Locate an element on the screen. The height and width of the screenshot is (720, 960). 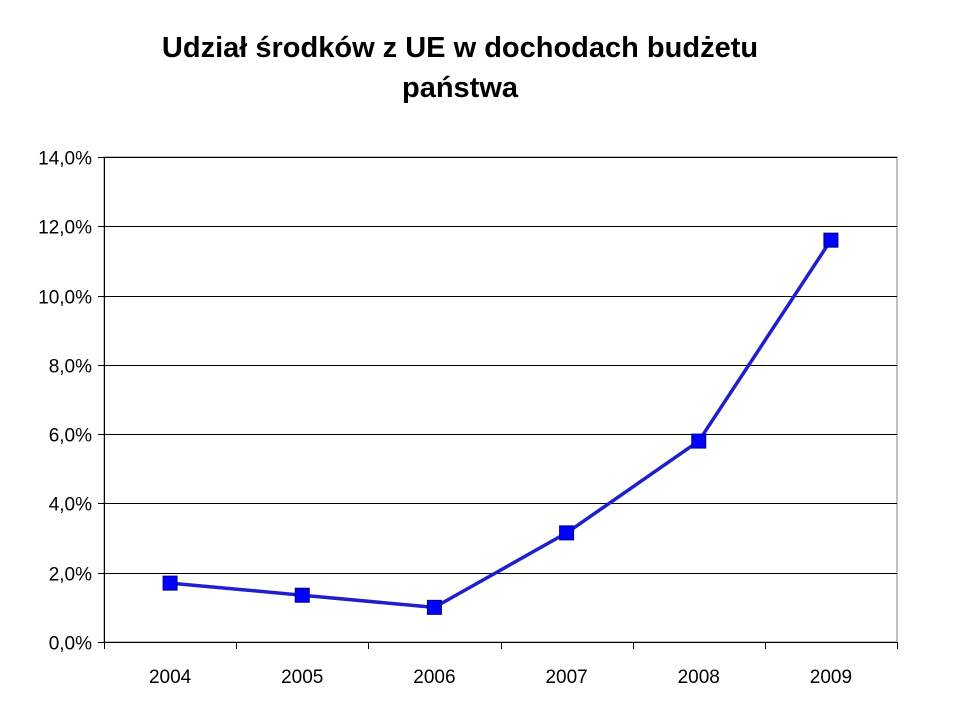
y-tick-label: 6,0% is located at coordinates (70, 436).